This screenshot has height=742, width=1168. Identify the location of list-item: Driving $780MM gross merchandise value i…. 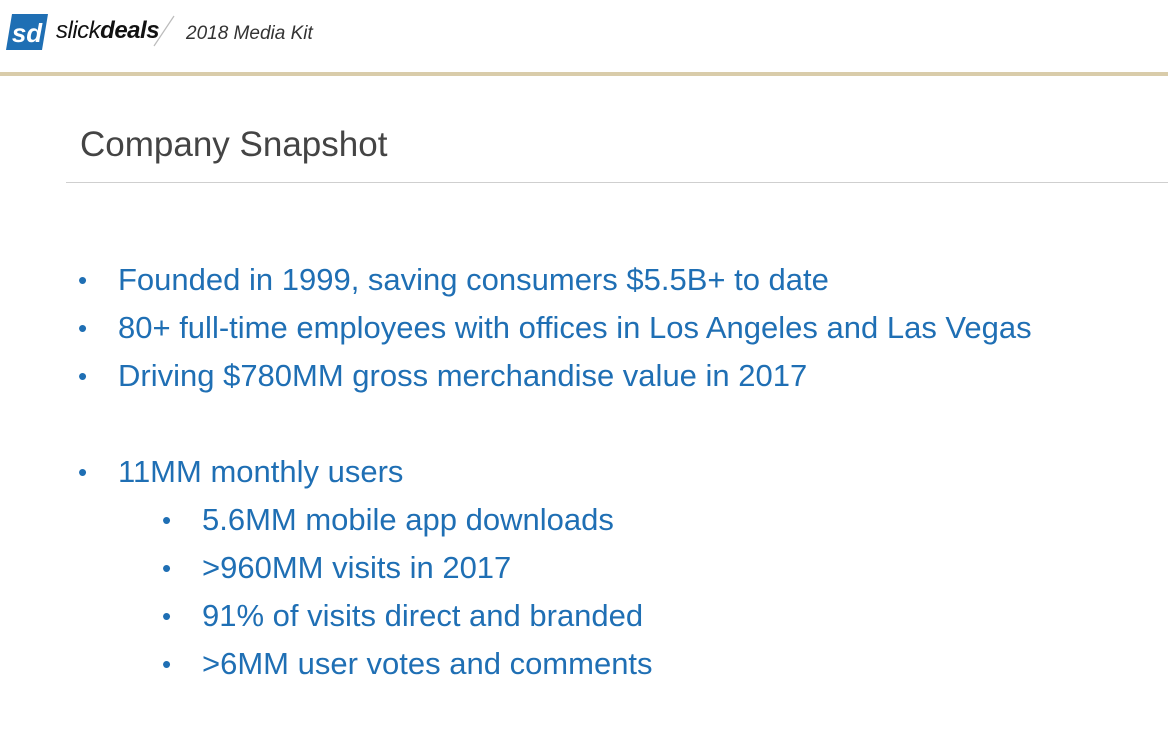
(555, 376).